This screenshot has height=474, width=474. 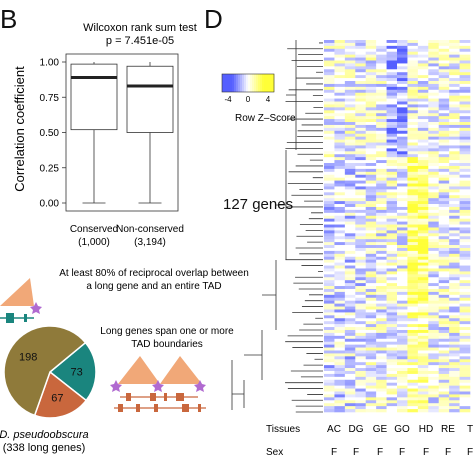 I want to click on box-count-1: (3,194), so click(x=150, y=242).